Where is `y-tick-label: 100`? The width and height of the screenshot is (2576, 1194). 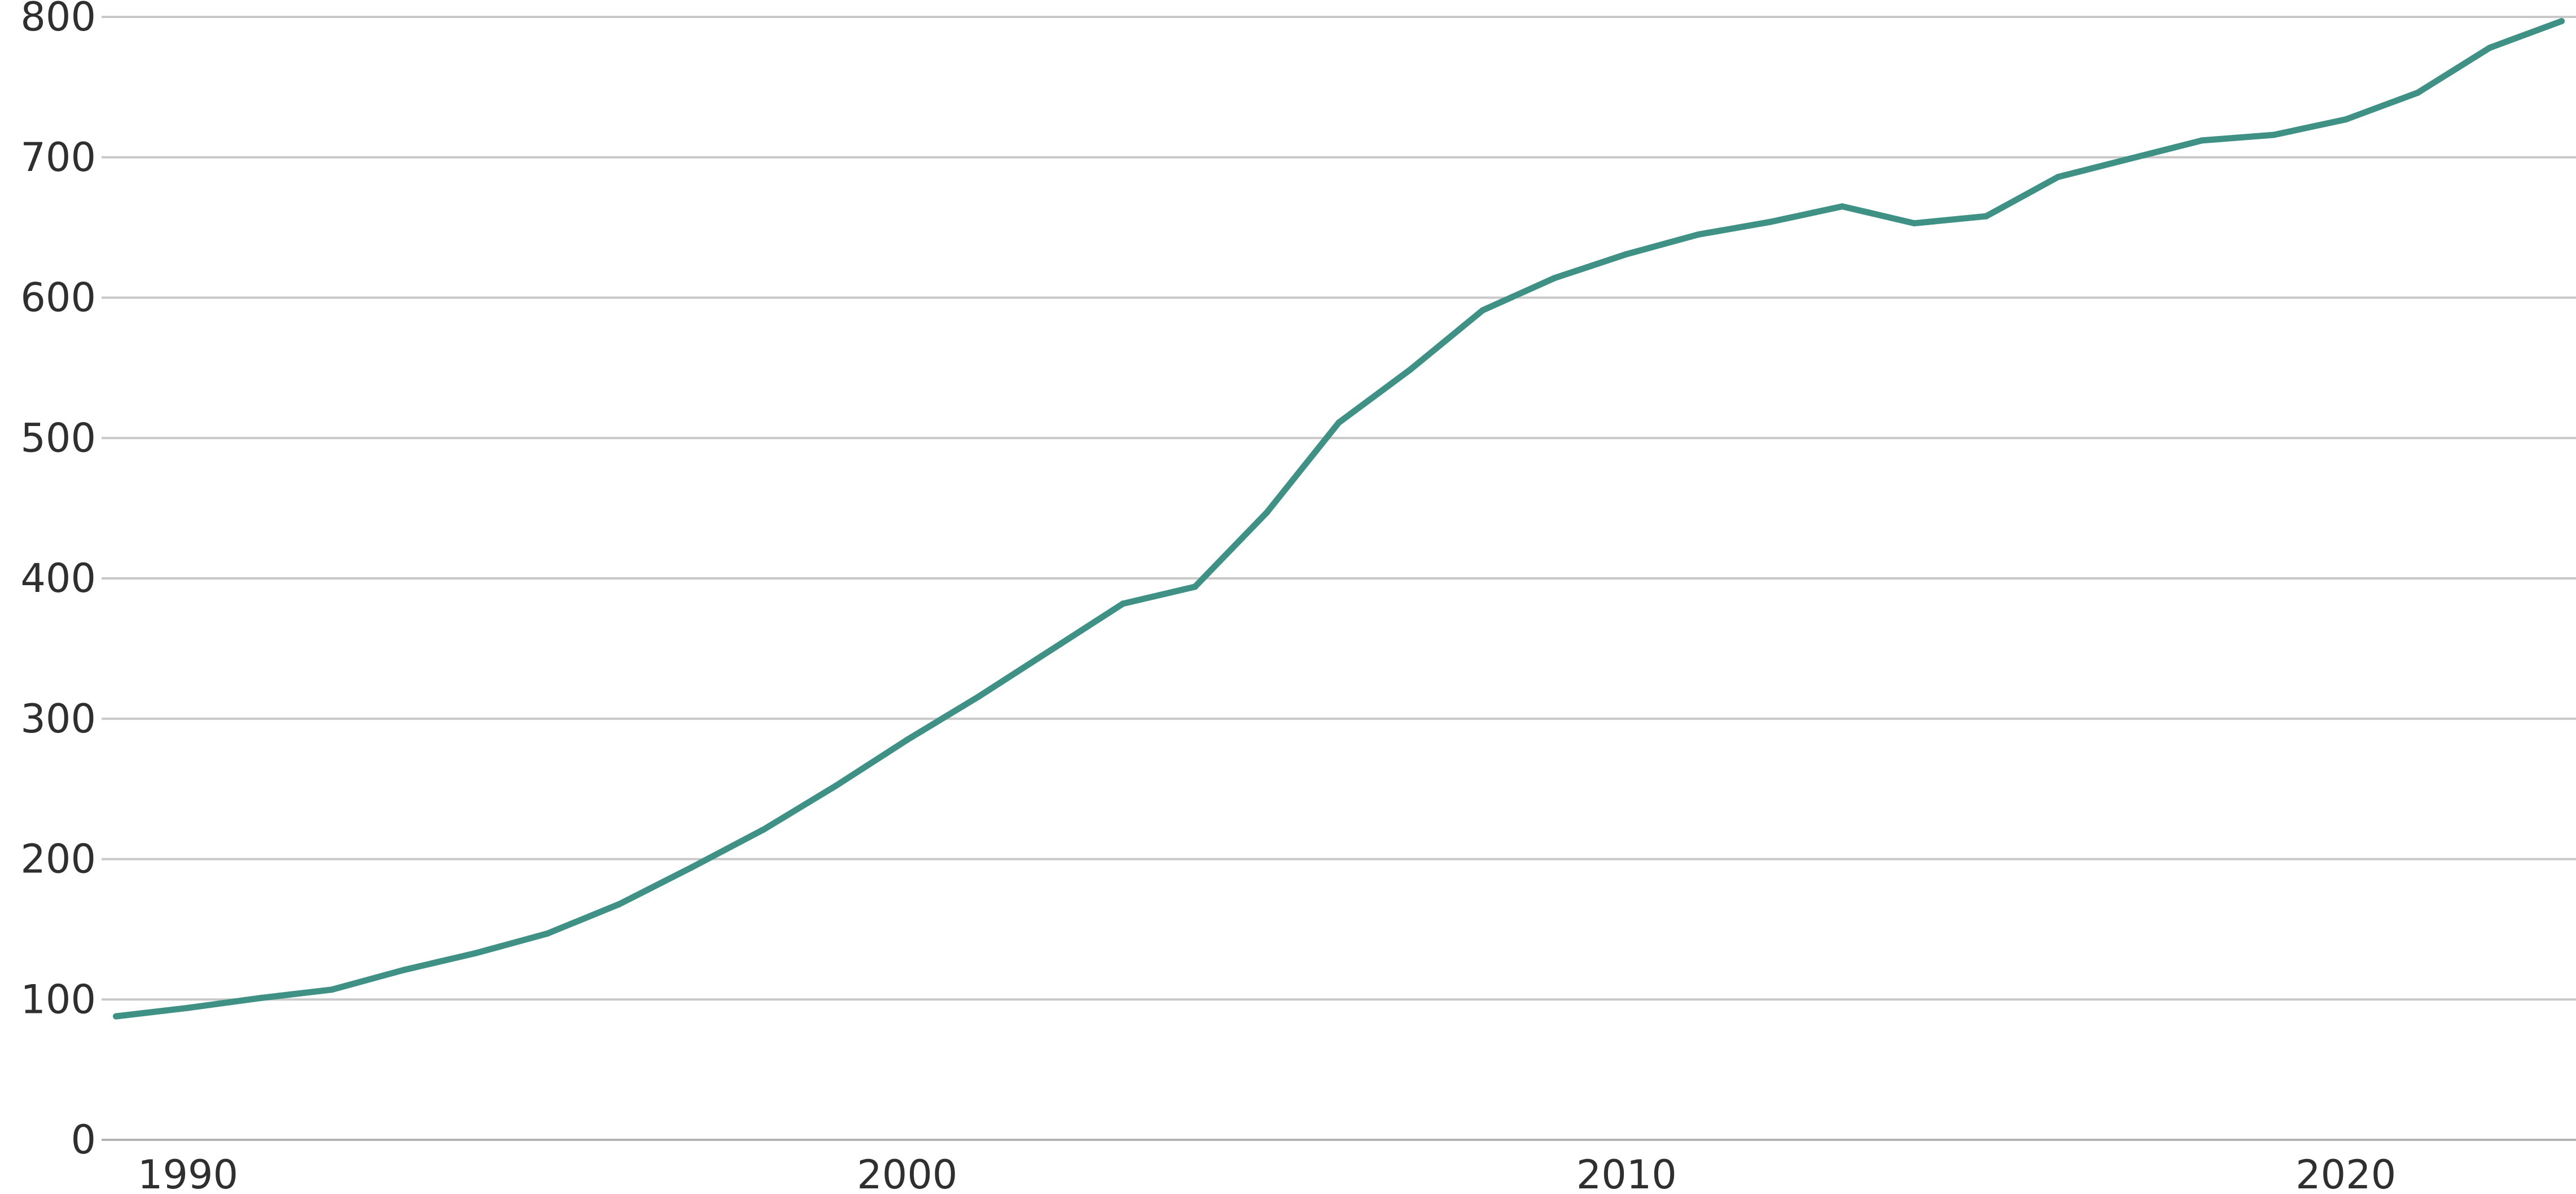 y-tick-label: 100 is located at coordinates (58, 999).